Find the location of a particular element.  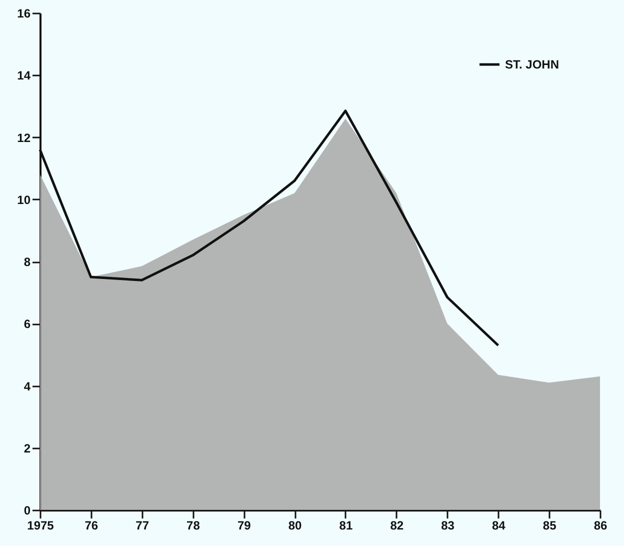

y-tick-label: 14 is located at coordinates (24, 75).